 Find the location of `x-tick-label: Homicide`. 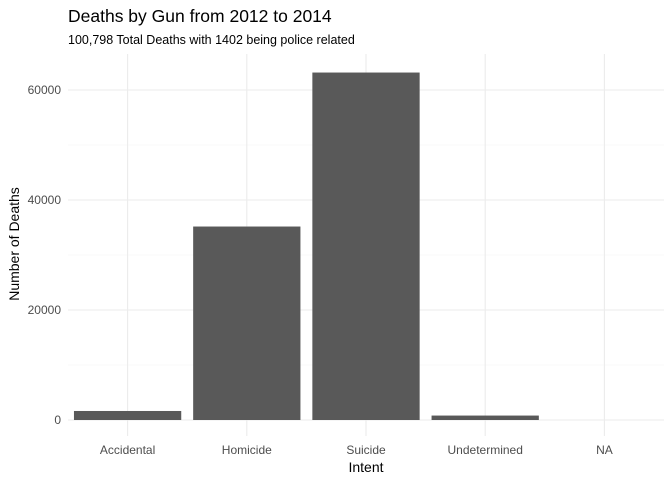

x-tick-label: Homicide is located at coordinates (247, 450).